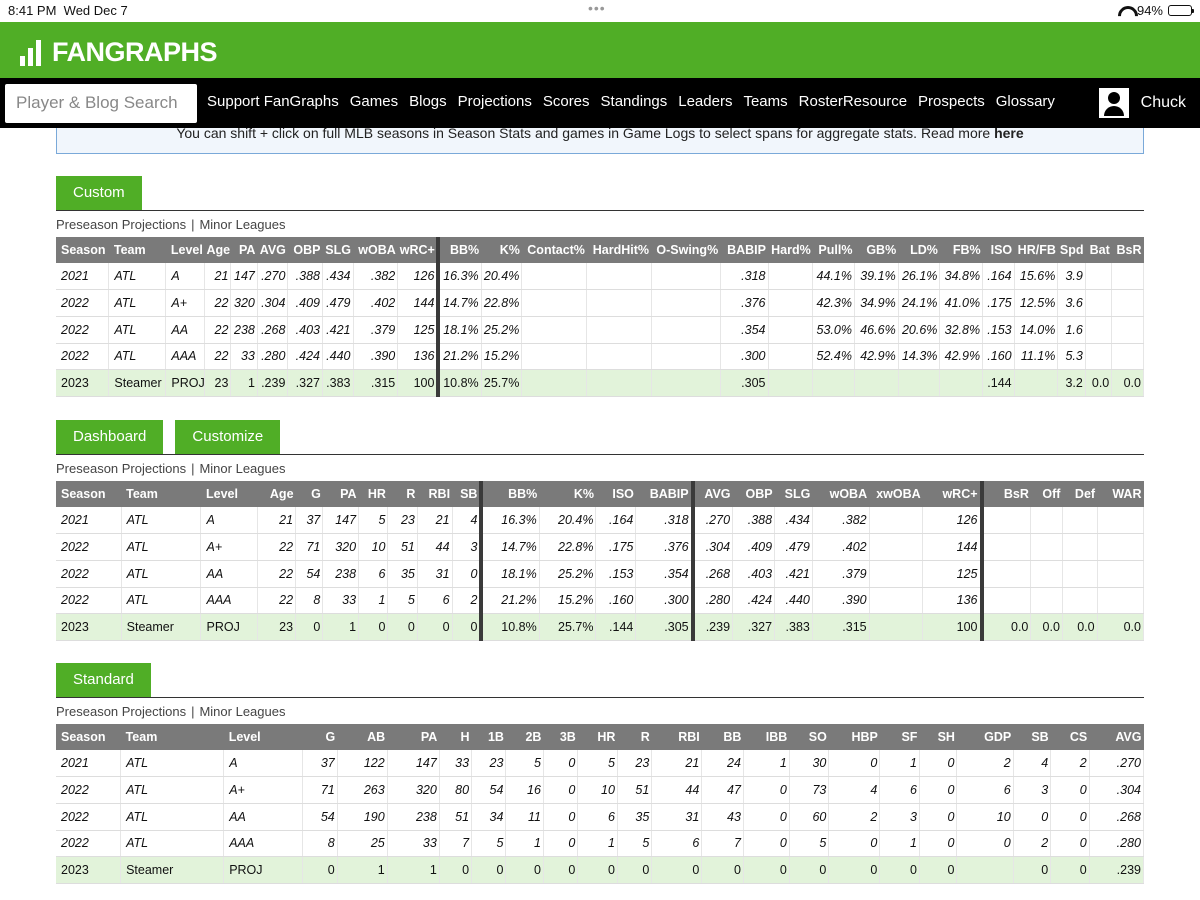 The image size is (1200, 900). I want to click on col-header-o-swing-pct: O-Swing%, so click(686, 250).